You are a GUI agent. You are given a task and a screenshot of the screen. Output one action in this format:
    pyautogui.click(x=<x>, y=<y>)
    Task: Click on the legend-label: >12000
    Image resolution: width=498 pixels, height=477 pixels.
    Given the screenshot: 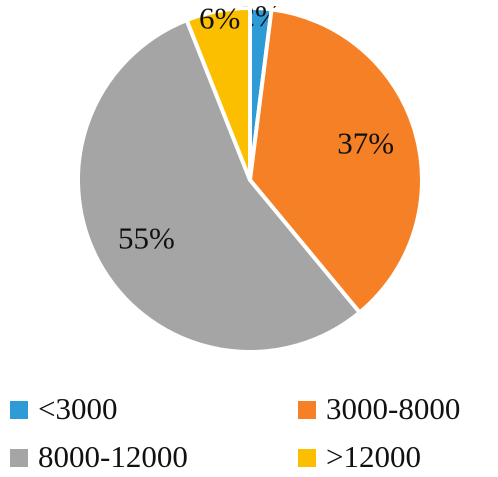 What is the action you would take?
    pyautogui.click(x=373, y=456)
    